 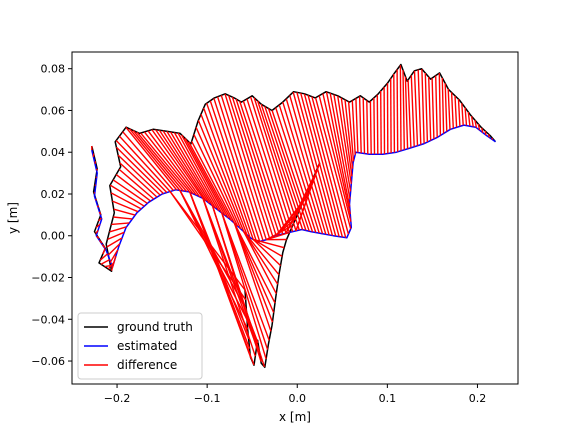 I want to click on x-axis-label: x [m], so click(x=295, y=417).